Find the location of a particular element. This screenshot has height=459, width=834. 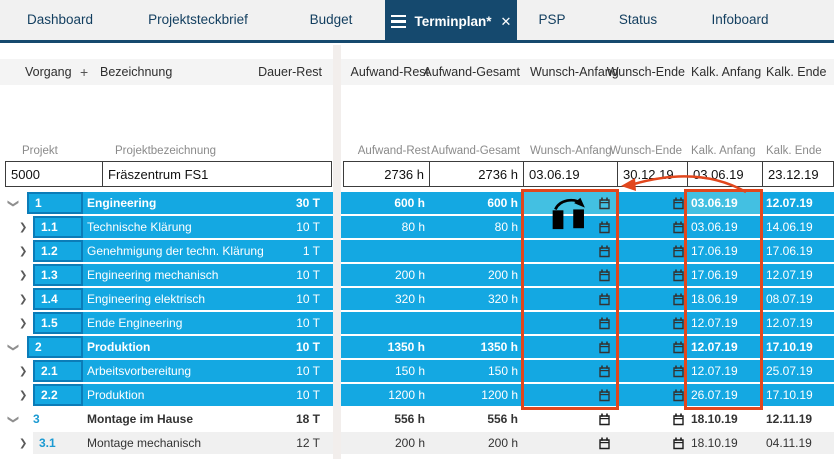

table-row: ❯ 1.2 Genehmigung der techn. Klärung 1 T is located at coordinates (417, 251).